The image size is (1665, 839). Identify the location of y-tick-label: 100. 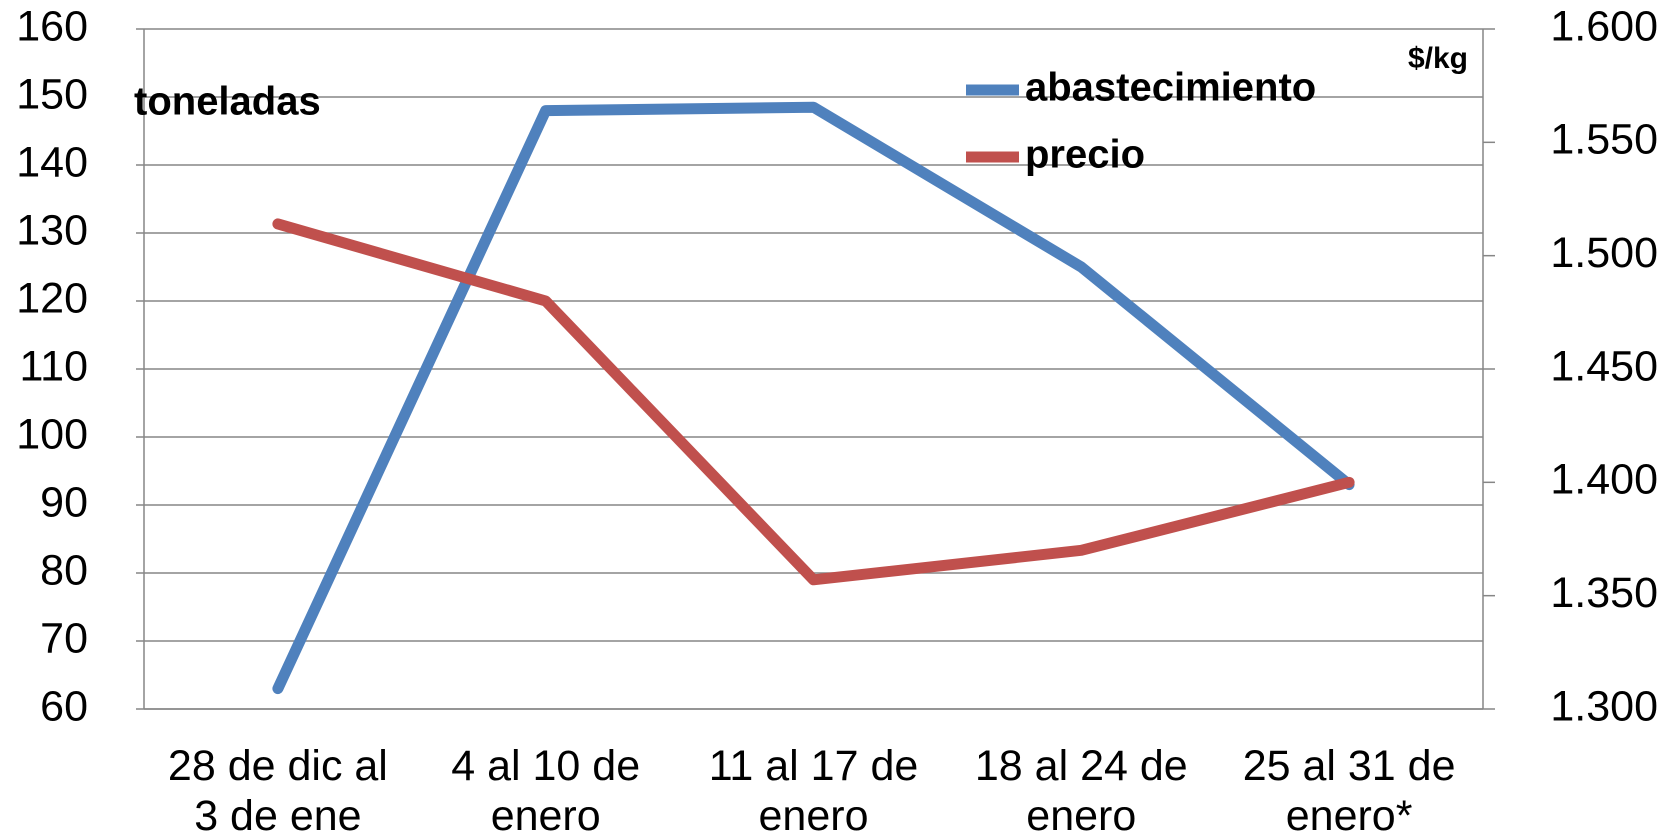
(52, 434).